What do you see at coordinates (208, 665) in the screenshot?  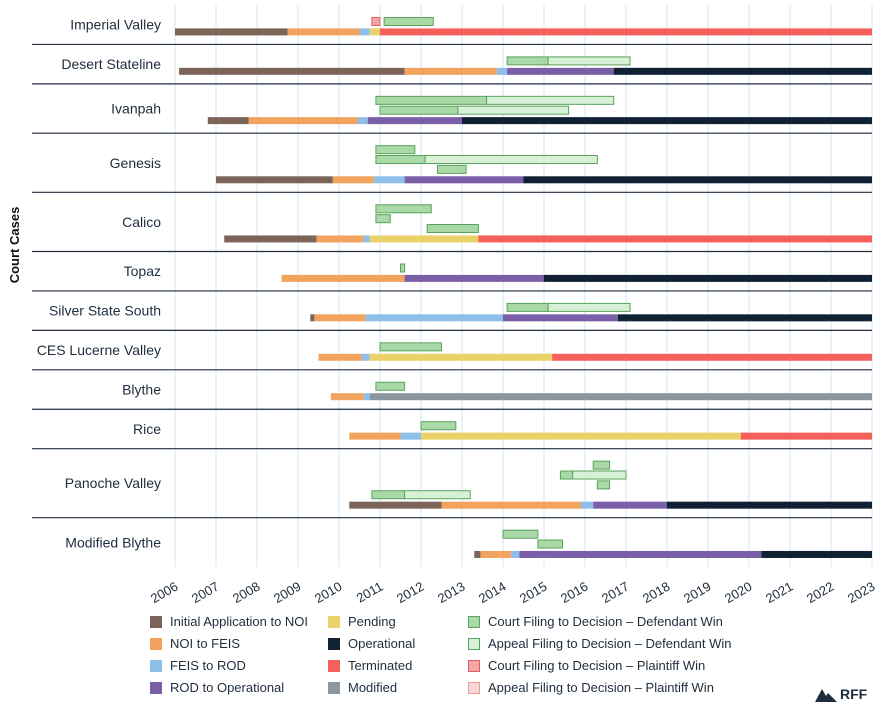 I see `legend-label: FEIS to ROD` at bounding box center [208, 665].